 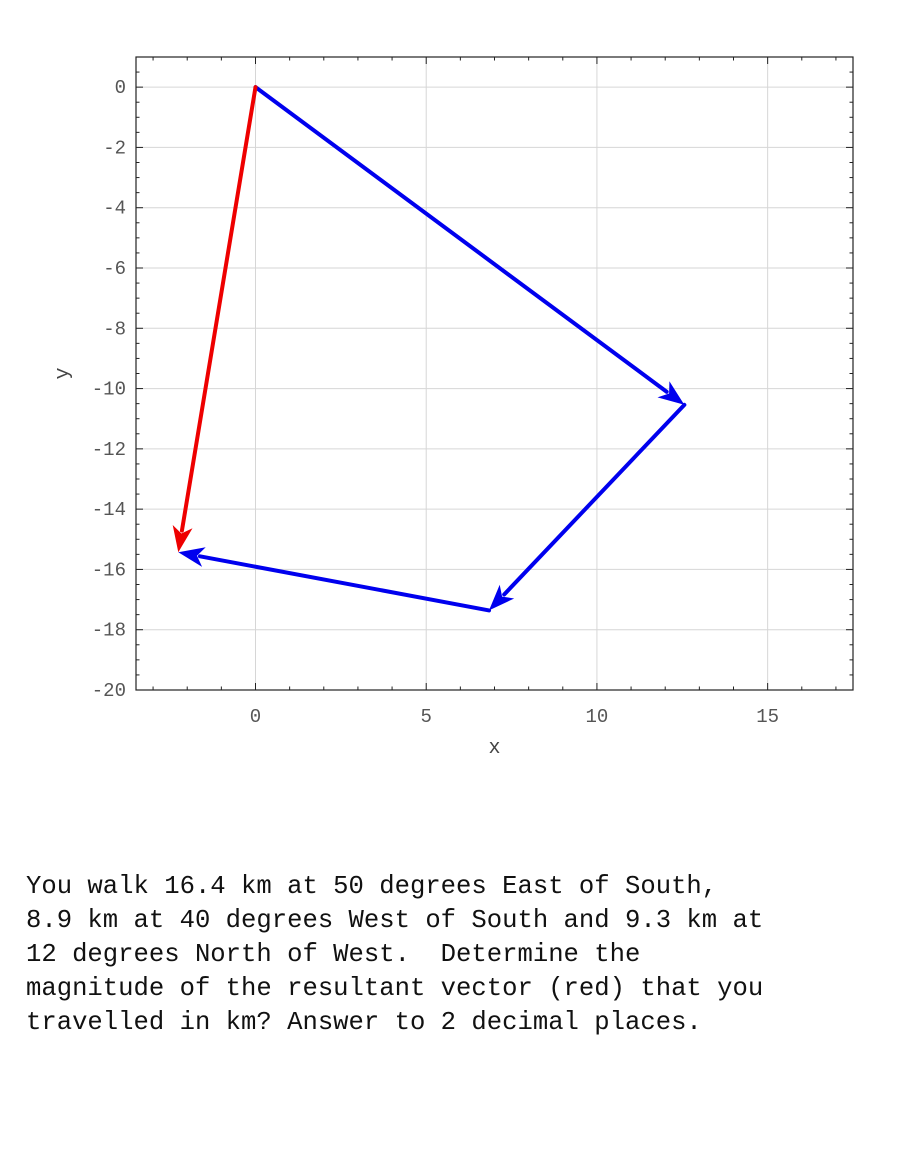 What do you see at coordinates (494, 748) in the screenshot?
I see `x-axis-label: x` at bounding box center [494, 748].